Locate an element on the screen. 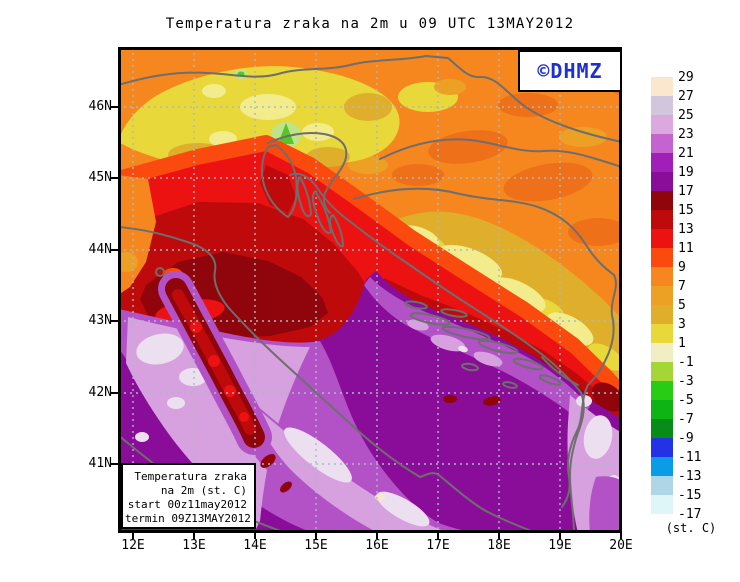 Image resolution: width=740 pixels, height=582 pixels. border-bosnia-montenegro is located at coordinates (560, 371).